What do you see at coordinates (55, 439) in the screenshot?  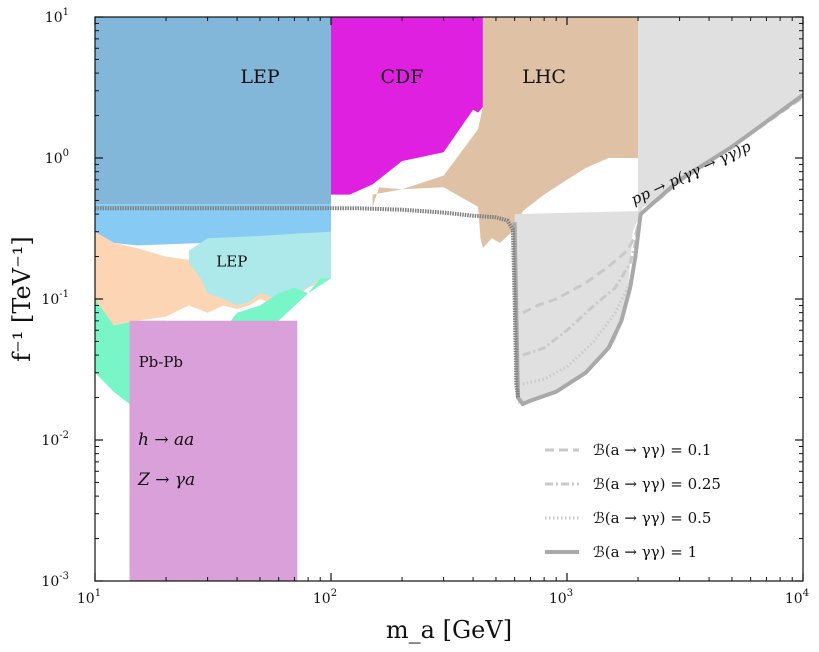 I see `y-tick-label: 10⁻²` at bounding box center [55, 439].